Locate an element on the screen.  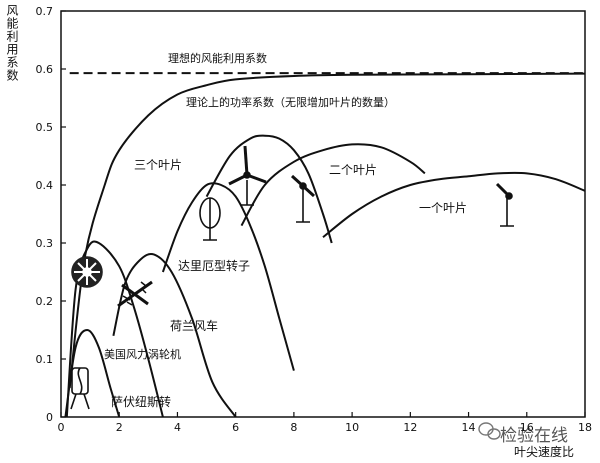
annotation-savonius: 萨伏纽斯转 is located at coordinates (141, 401).